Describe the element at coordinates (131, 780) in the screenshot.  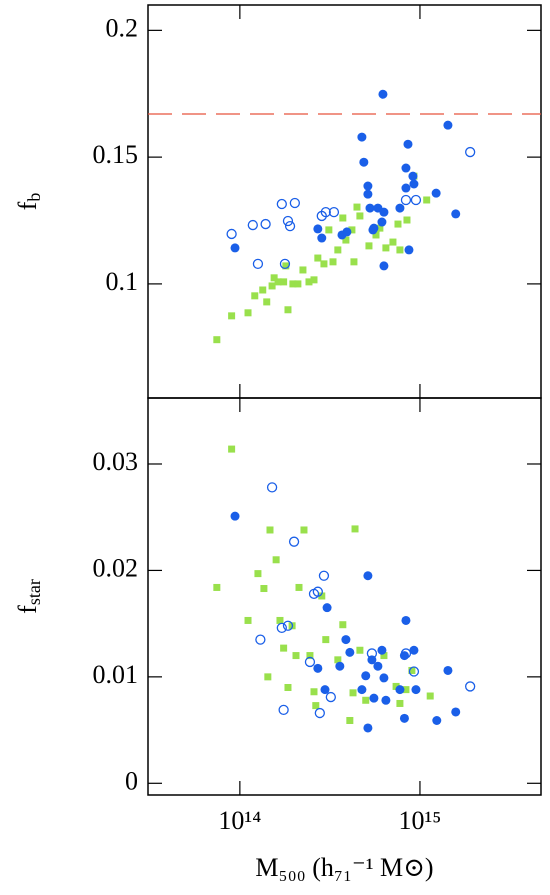
I see `y-tick-label: 0` at that location.